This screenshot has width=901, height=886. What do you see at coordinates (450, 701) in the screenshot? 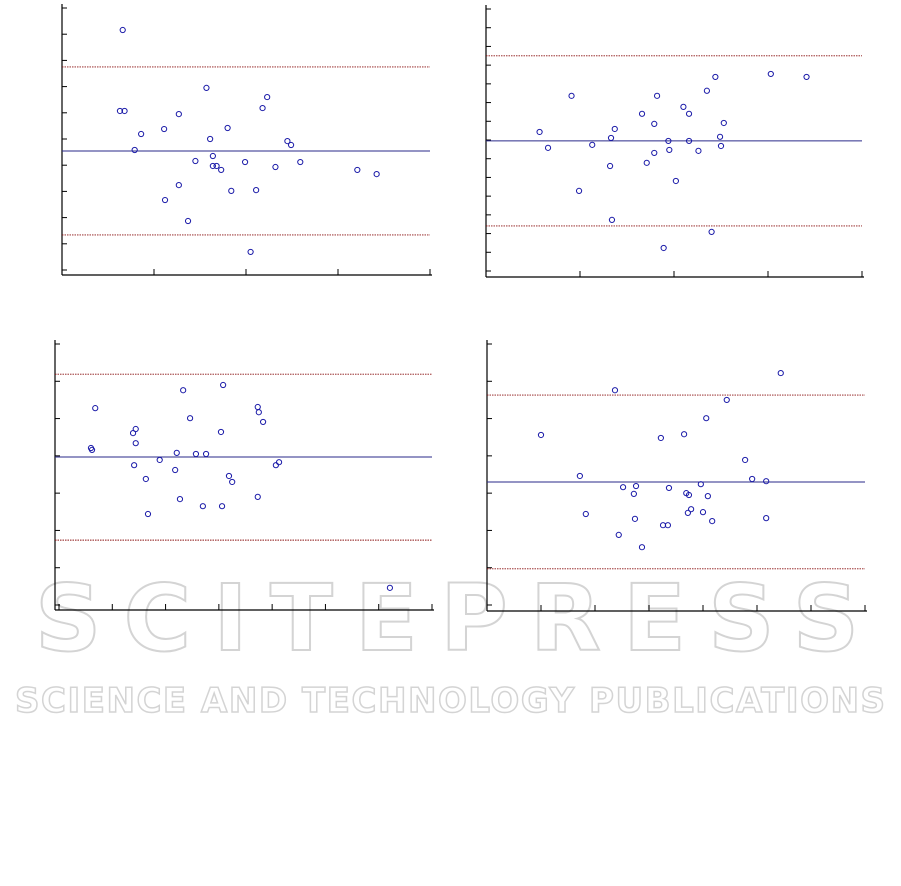
I see `watermark-subtitle: SCIENCE AND TECHNOLOGY PUBLICATIONS` at bounding box center [450, 701].